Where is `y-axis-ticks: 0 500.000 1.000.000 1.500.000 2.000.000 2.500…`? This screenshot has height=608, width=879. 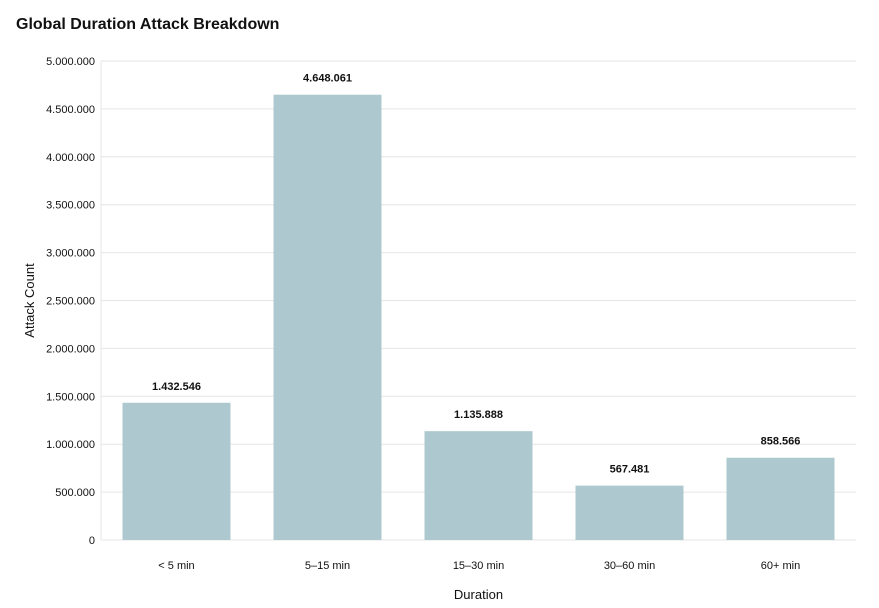
y-axis-ticks: 0 500.000 1.000.000 1.500.000 2.000.000 2.500… is located at coordinates (70, 301).